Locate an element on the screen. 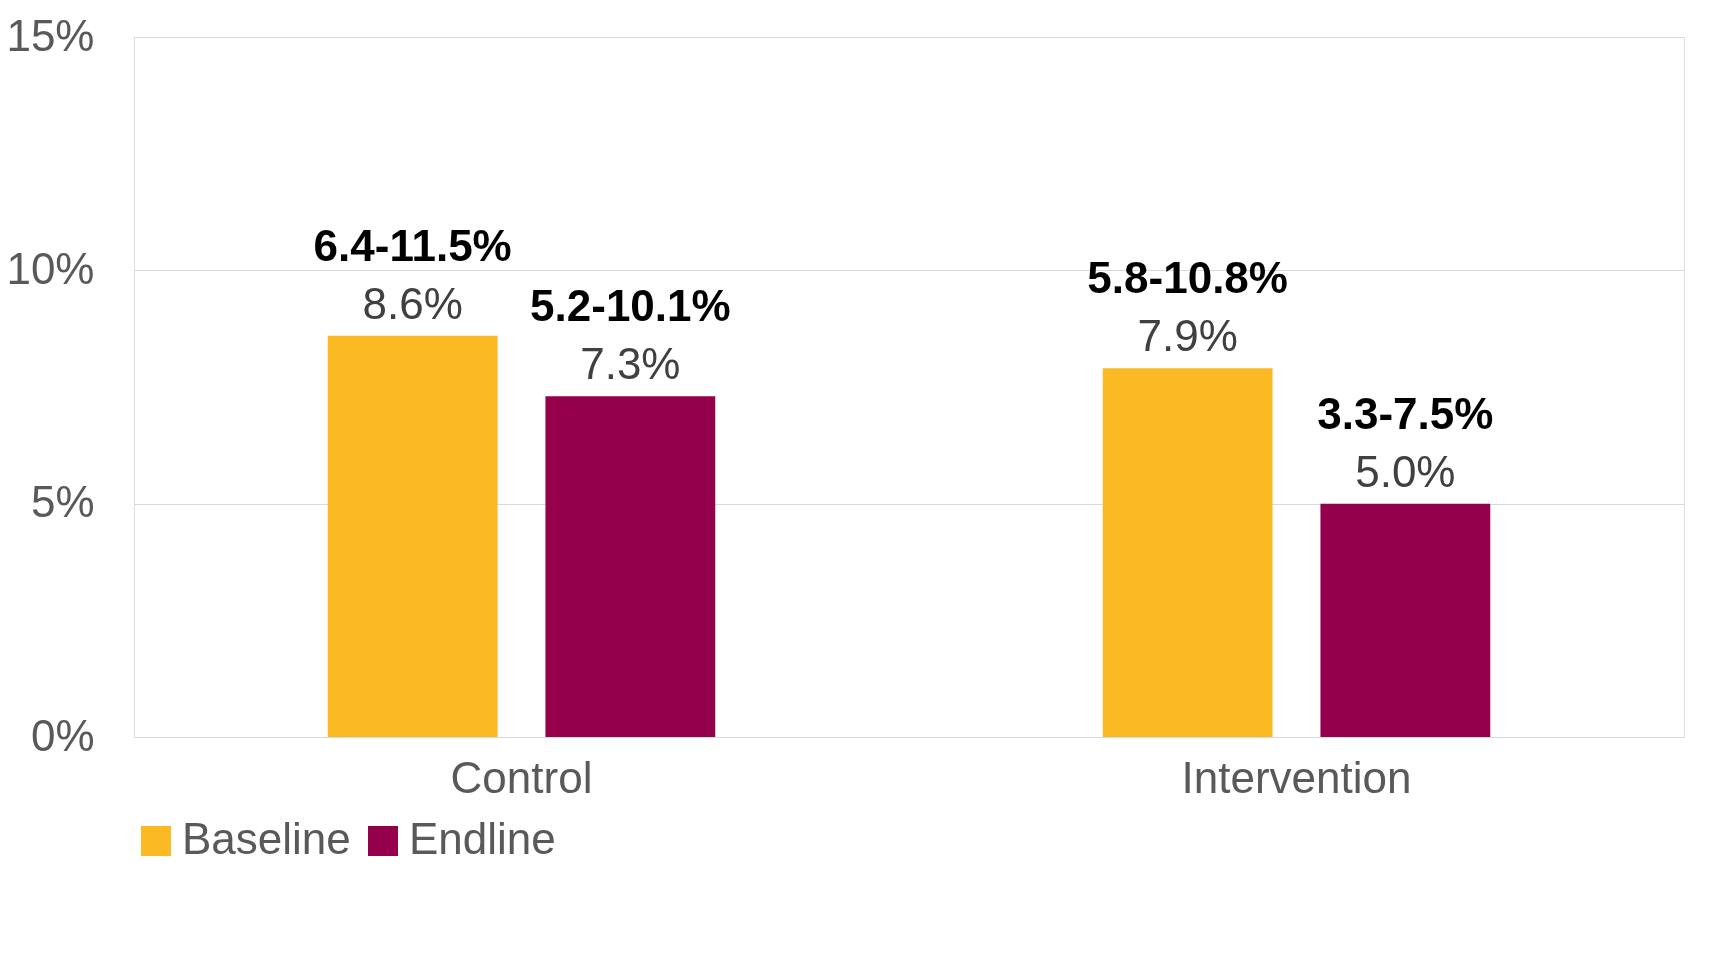  x-tick-label: Control is located at coordinates (521, 777).